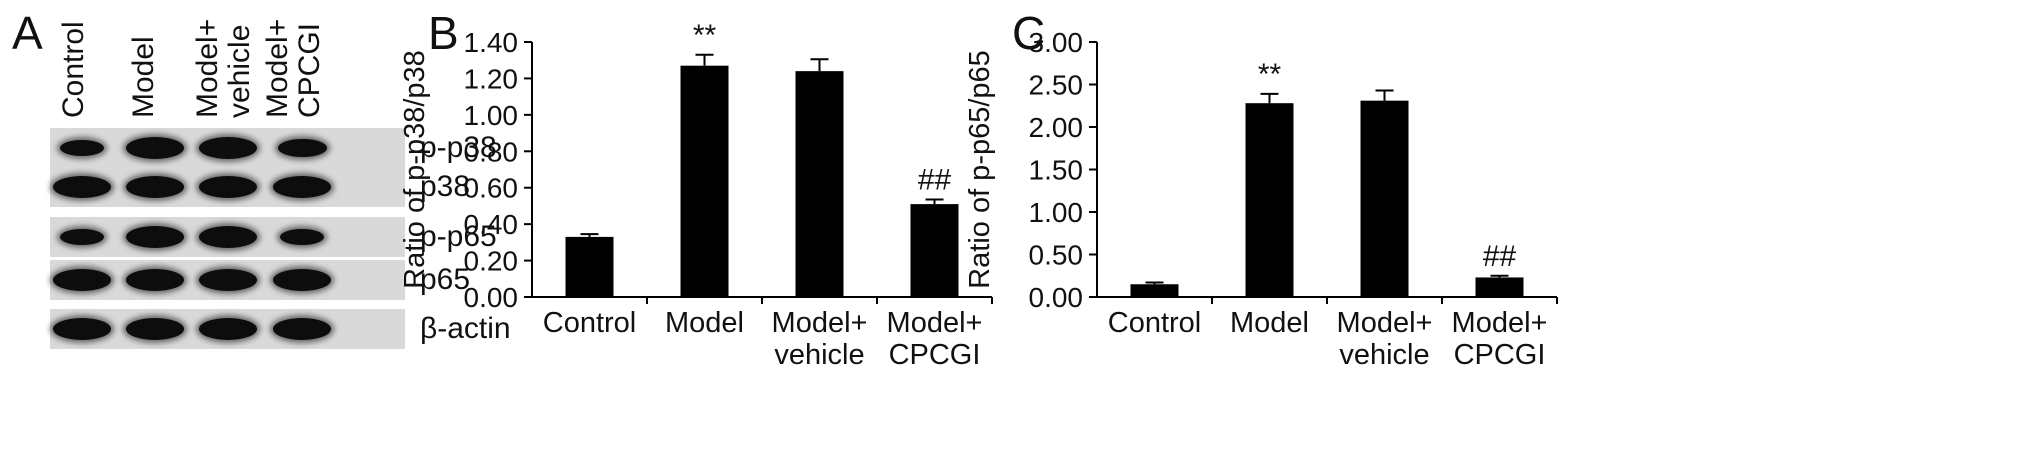  I want to click on y-tick-label: 1.50, so click(1056, 170).